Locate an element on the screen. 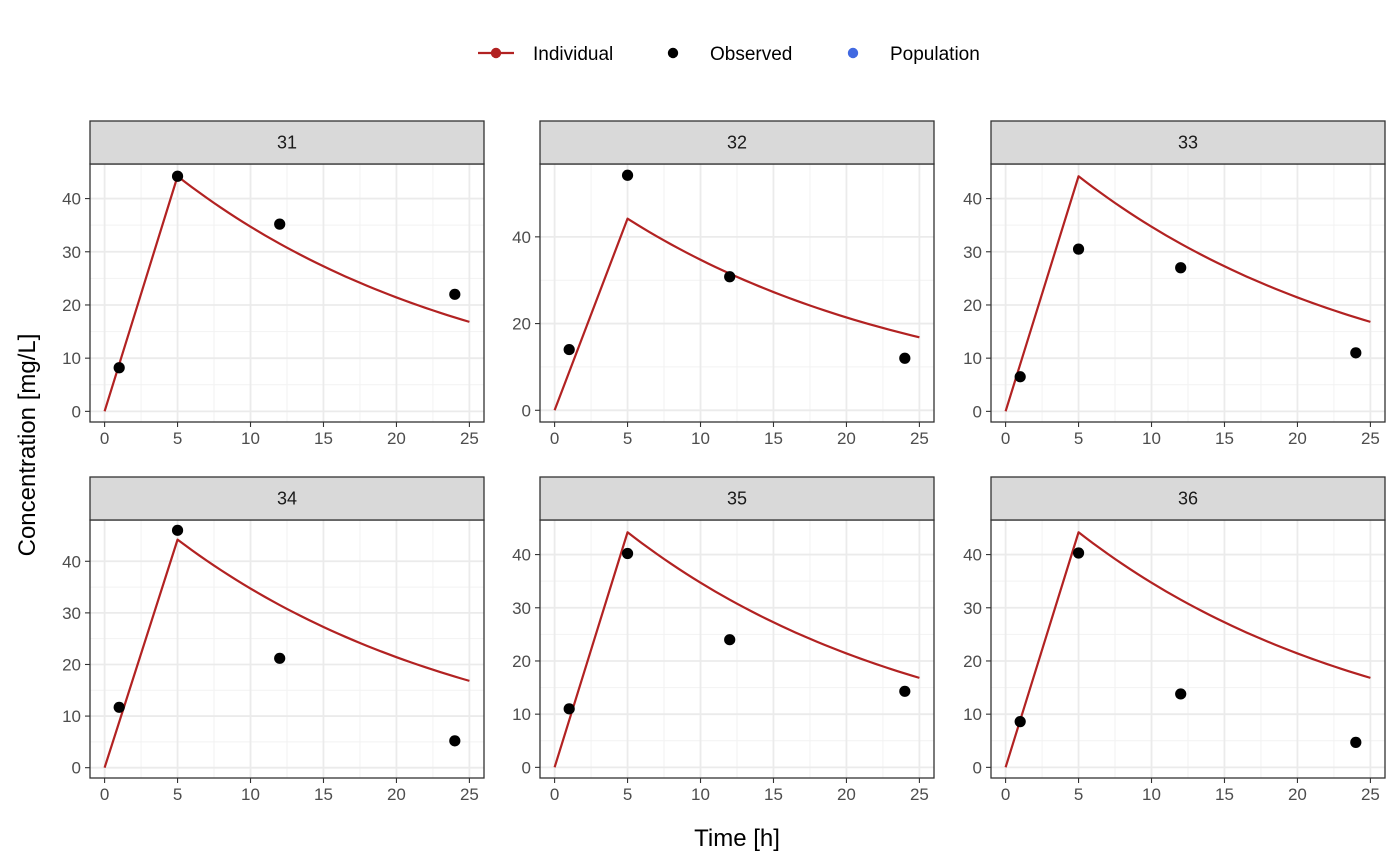  legend-label: Population is located at coordinates (935, 54).